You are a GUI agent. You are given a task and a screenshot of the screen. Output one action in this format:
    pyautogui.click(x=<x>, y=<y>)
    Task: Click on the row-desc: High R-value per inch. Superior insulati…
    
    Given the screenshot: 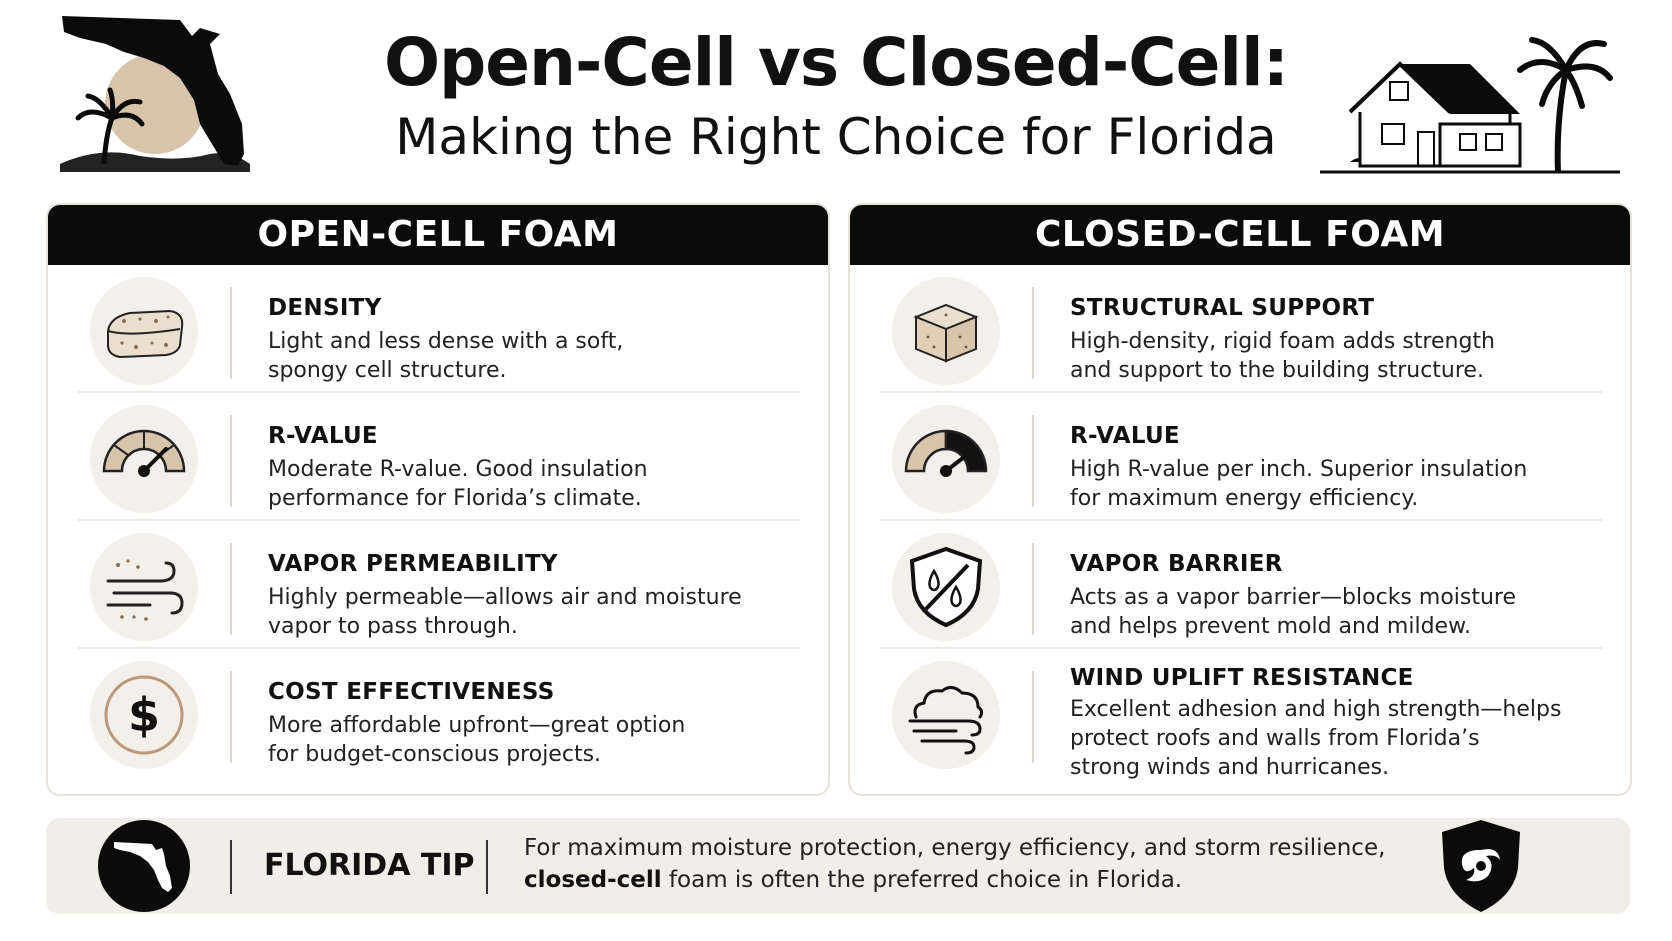 What is the action you would take?
    pyautogui.click(x=1299, y=484)
    